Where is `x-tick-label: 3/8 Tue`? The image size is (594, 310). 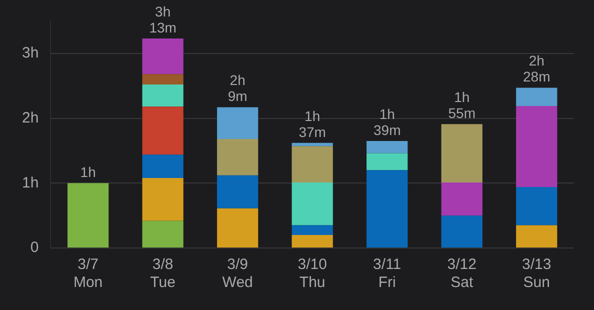 x-tick-label: 3/8 Tue is located at coordinates (163, 274).